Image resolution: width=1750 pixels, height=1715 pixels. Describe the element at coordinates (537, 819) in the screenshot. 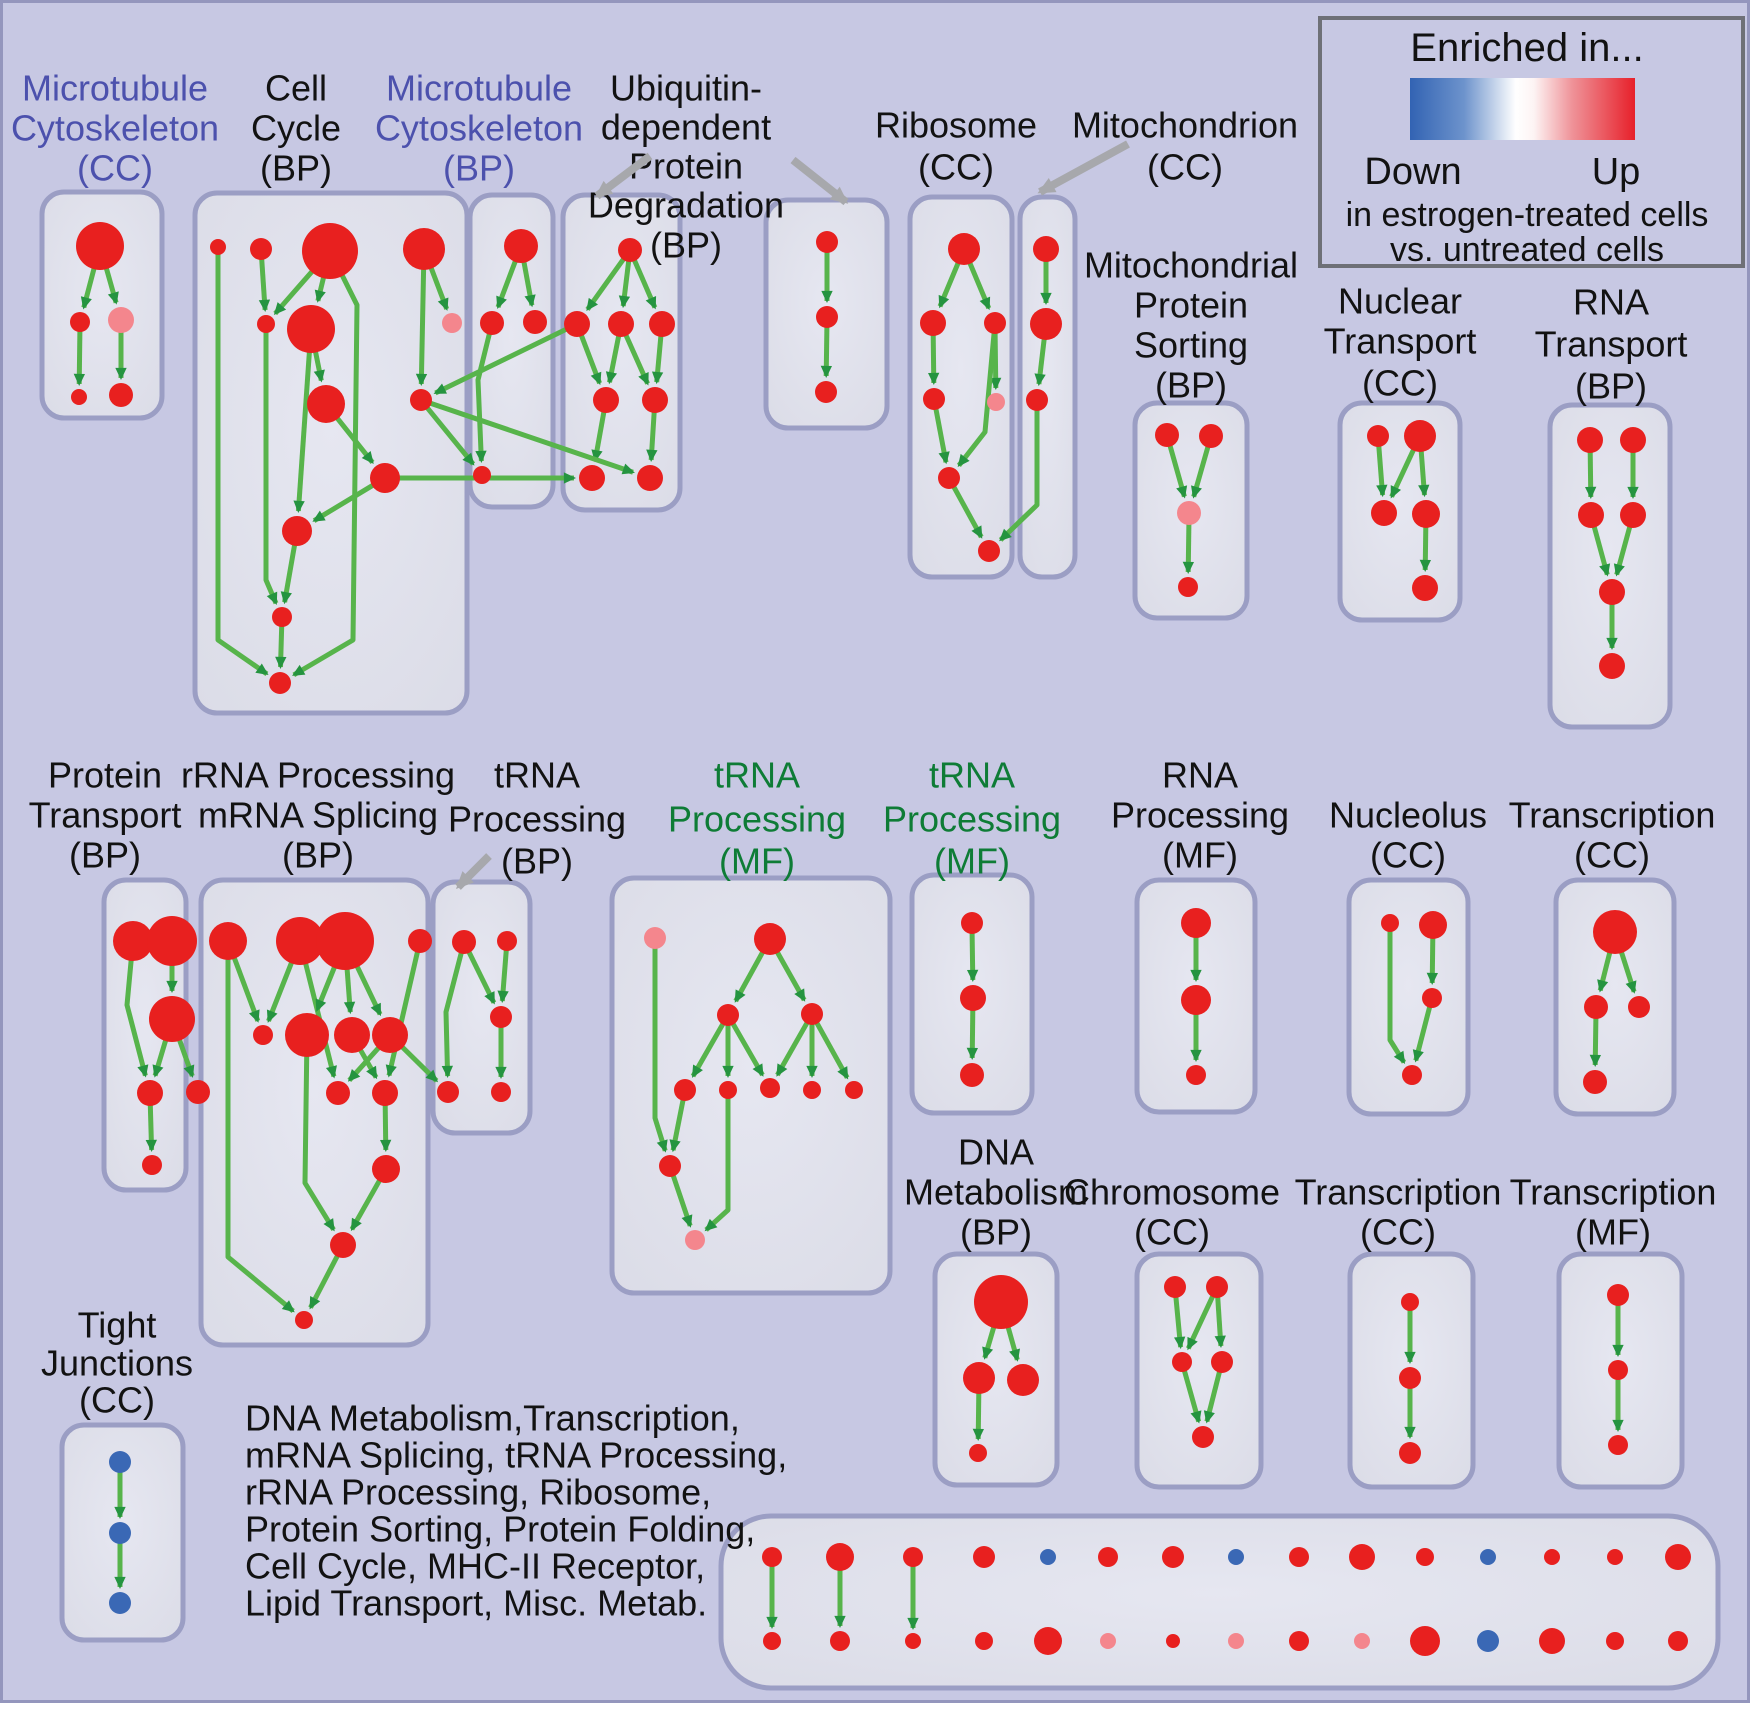

I see `cluster-label-trna-processing-bp: Processing` at that location.